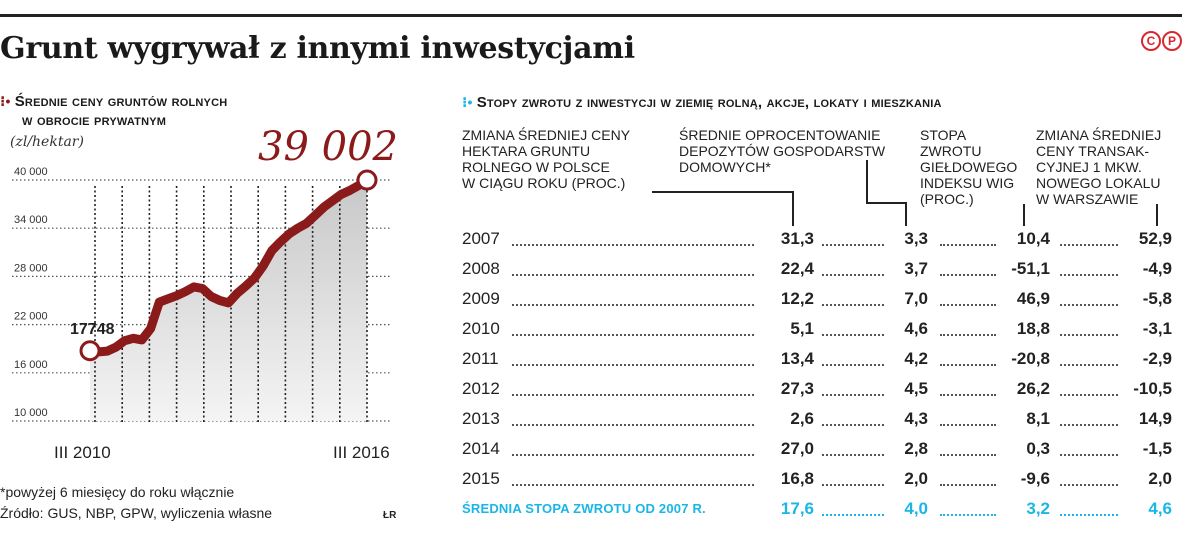  Describe the element at coordinates (1157, 268) in the screenshot. I see `table-cell: -4,9` at that location.